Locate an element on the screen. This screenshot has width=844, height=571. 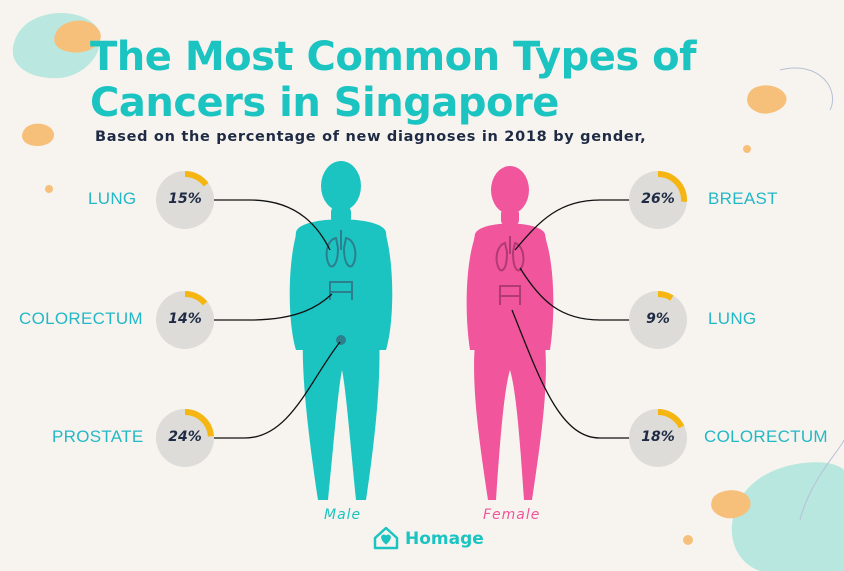
value-male-colorectum: 14% is located at coordinates (185, 319).